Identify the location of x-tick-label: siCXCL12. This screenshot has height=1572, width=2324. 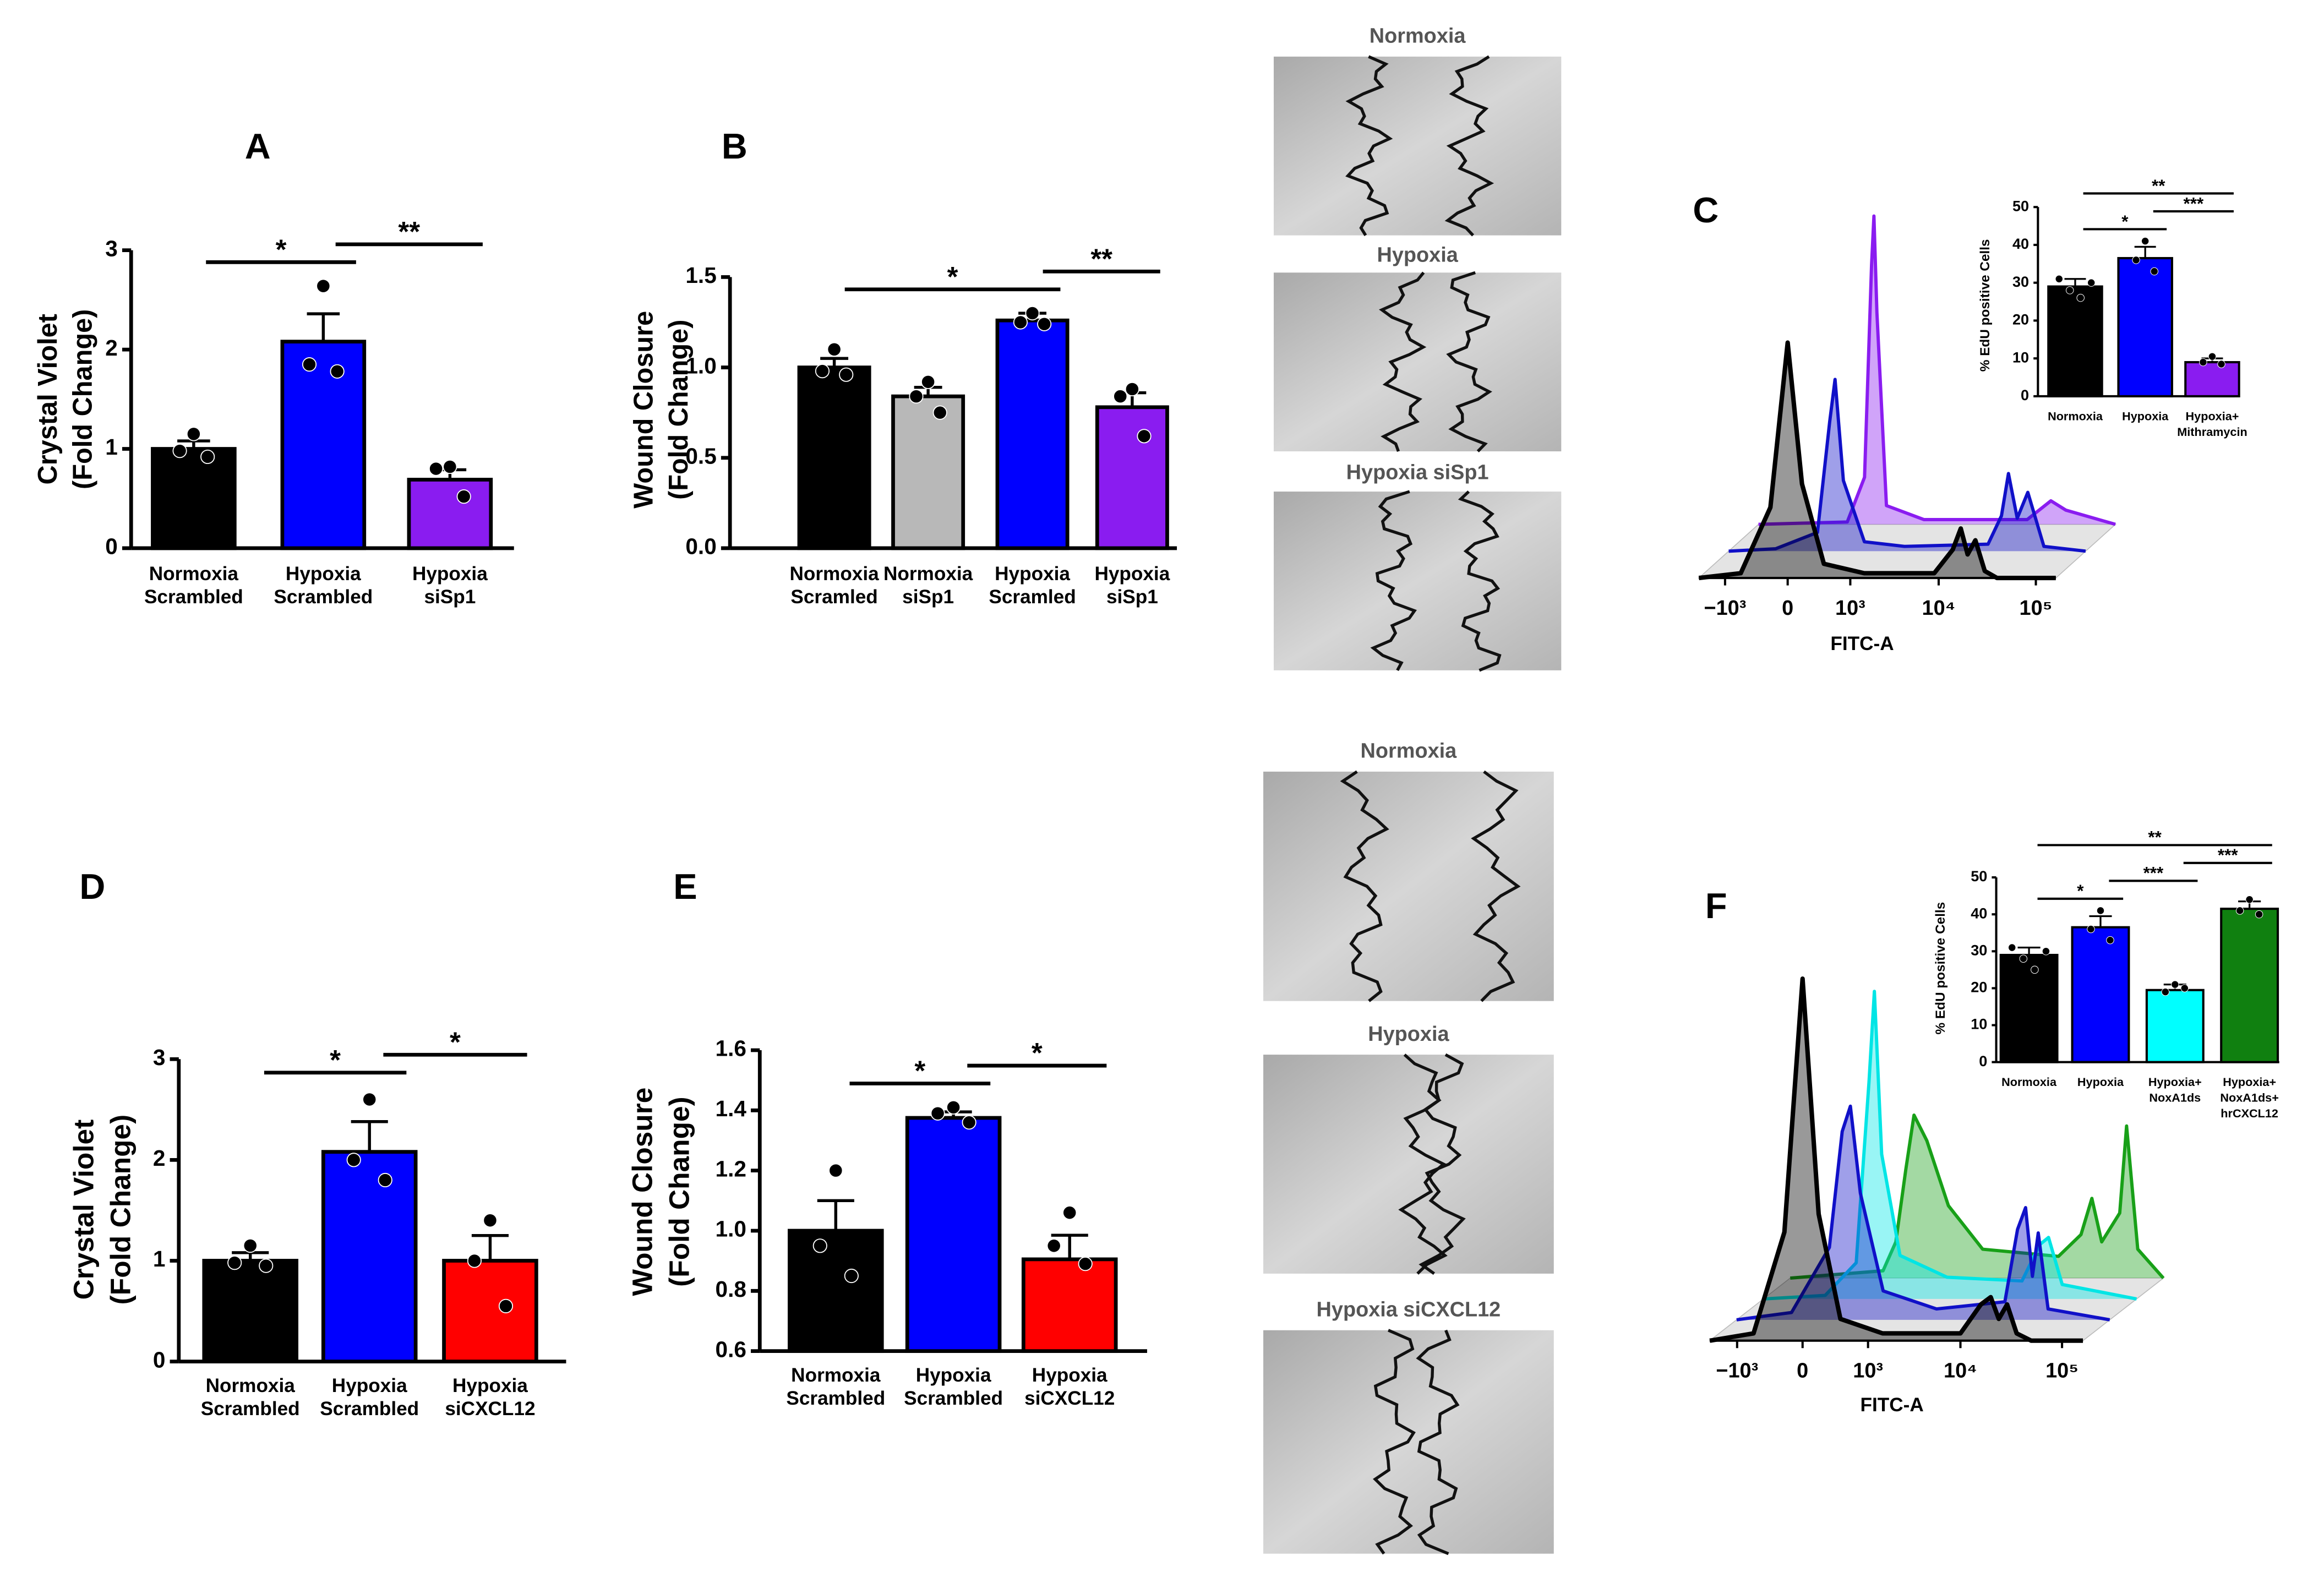
(490, 1409).